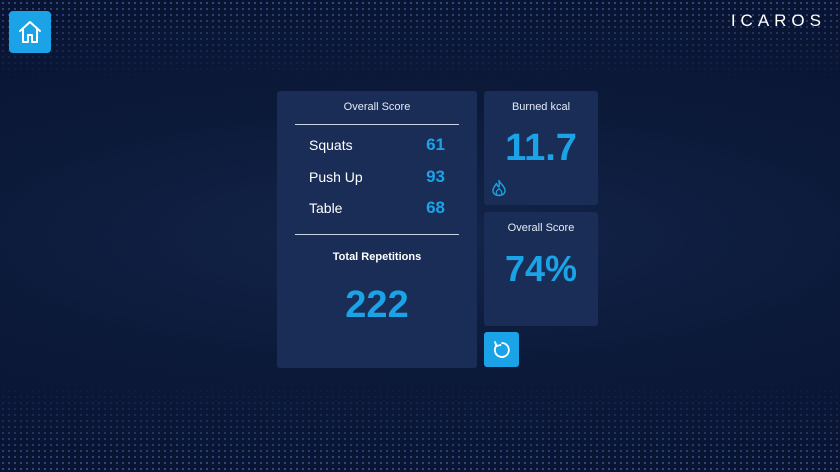  I want to click on exercise-row-push-up: Push Up 93, so click(377, 177).